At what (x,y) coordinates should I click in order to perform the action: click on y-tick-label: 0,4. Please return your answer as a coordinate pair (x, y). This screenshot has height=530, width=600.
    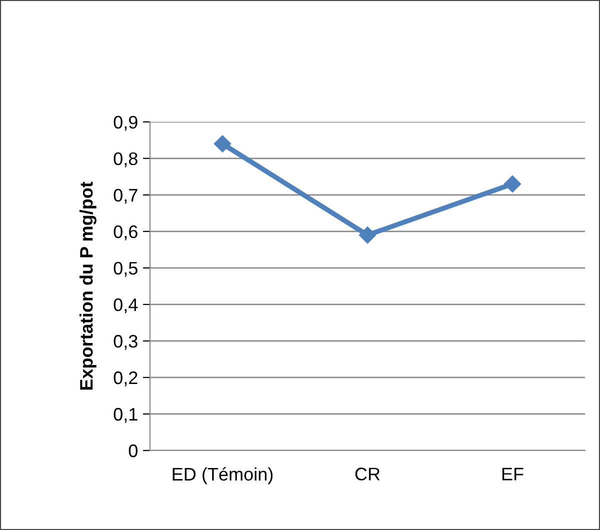
    Looking at the image, I should click on (126, 306).